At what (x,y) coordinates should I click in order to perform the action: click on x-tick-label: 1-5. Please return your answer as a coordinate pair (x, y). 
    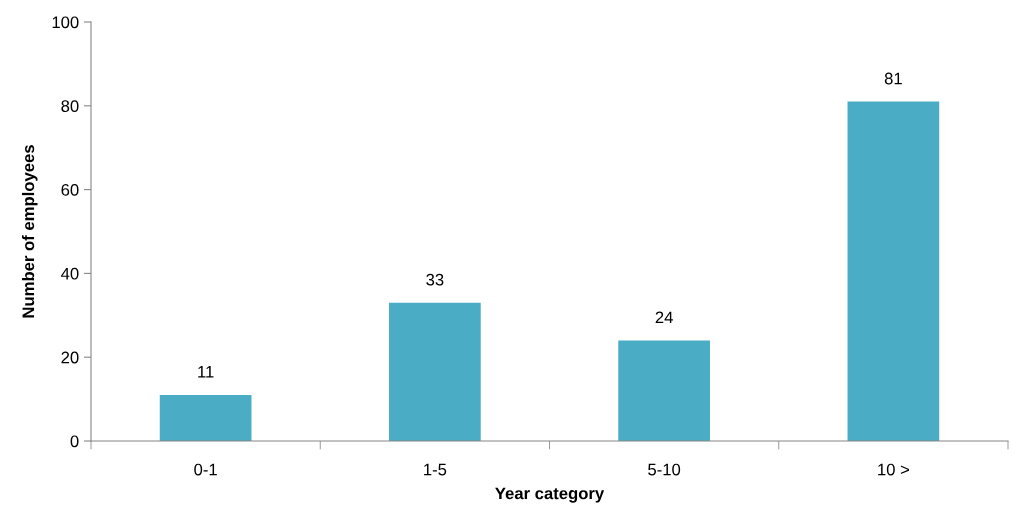
    Looking at the image, I should click on (435, 469).